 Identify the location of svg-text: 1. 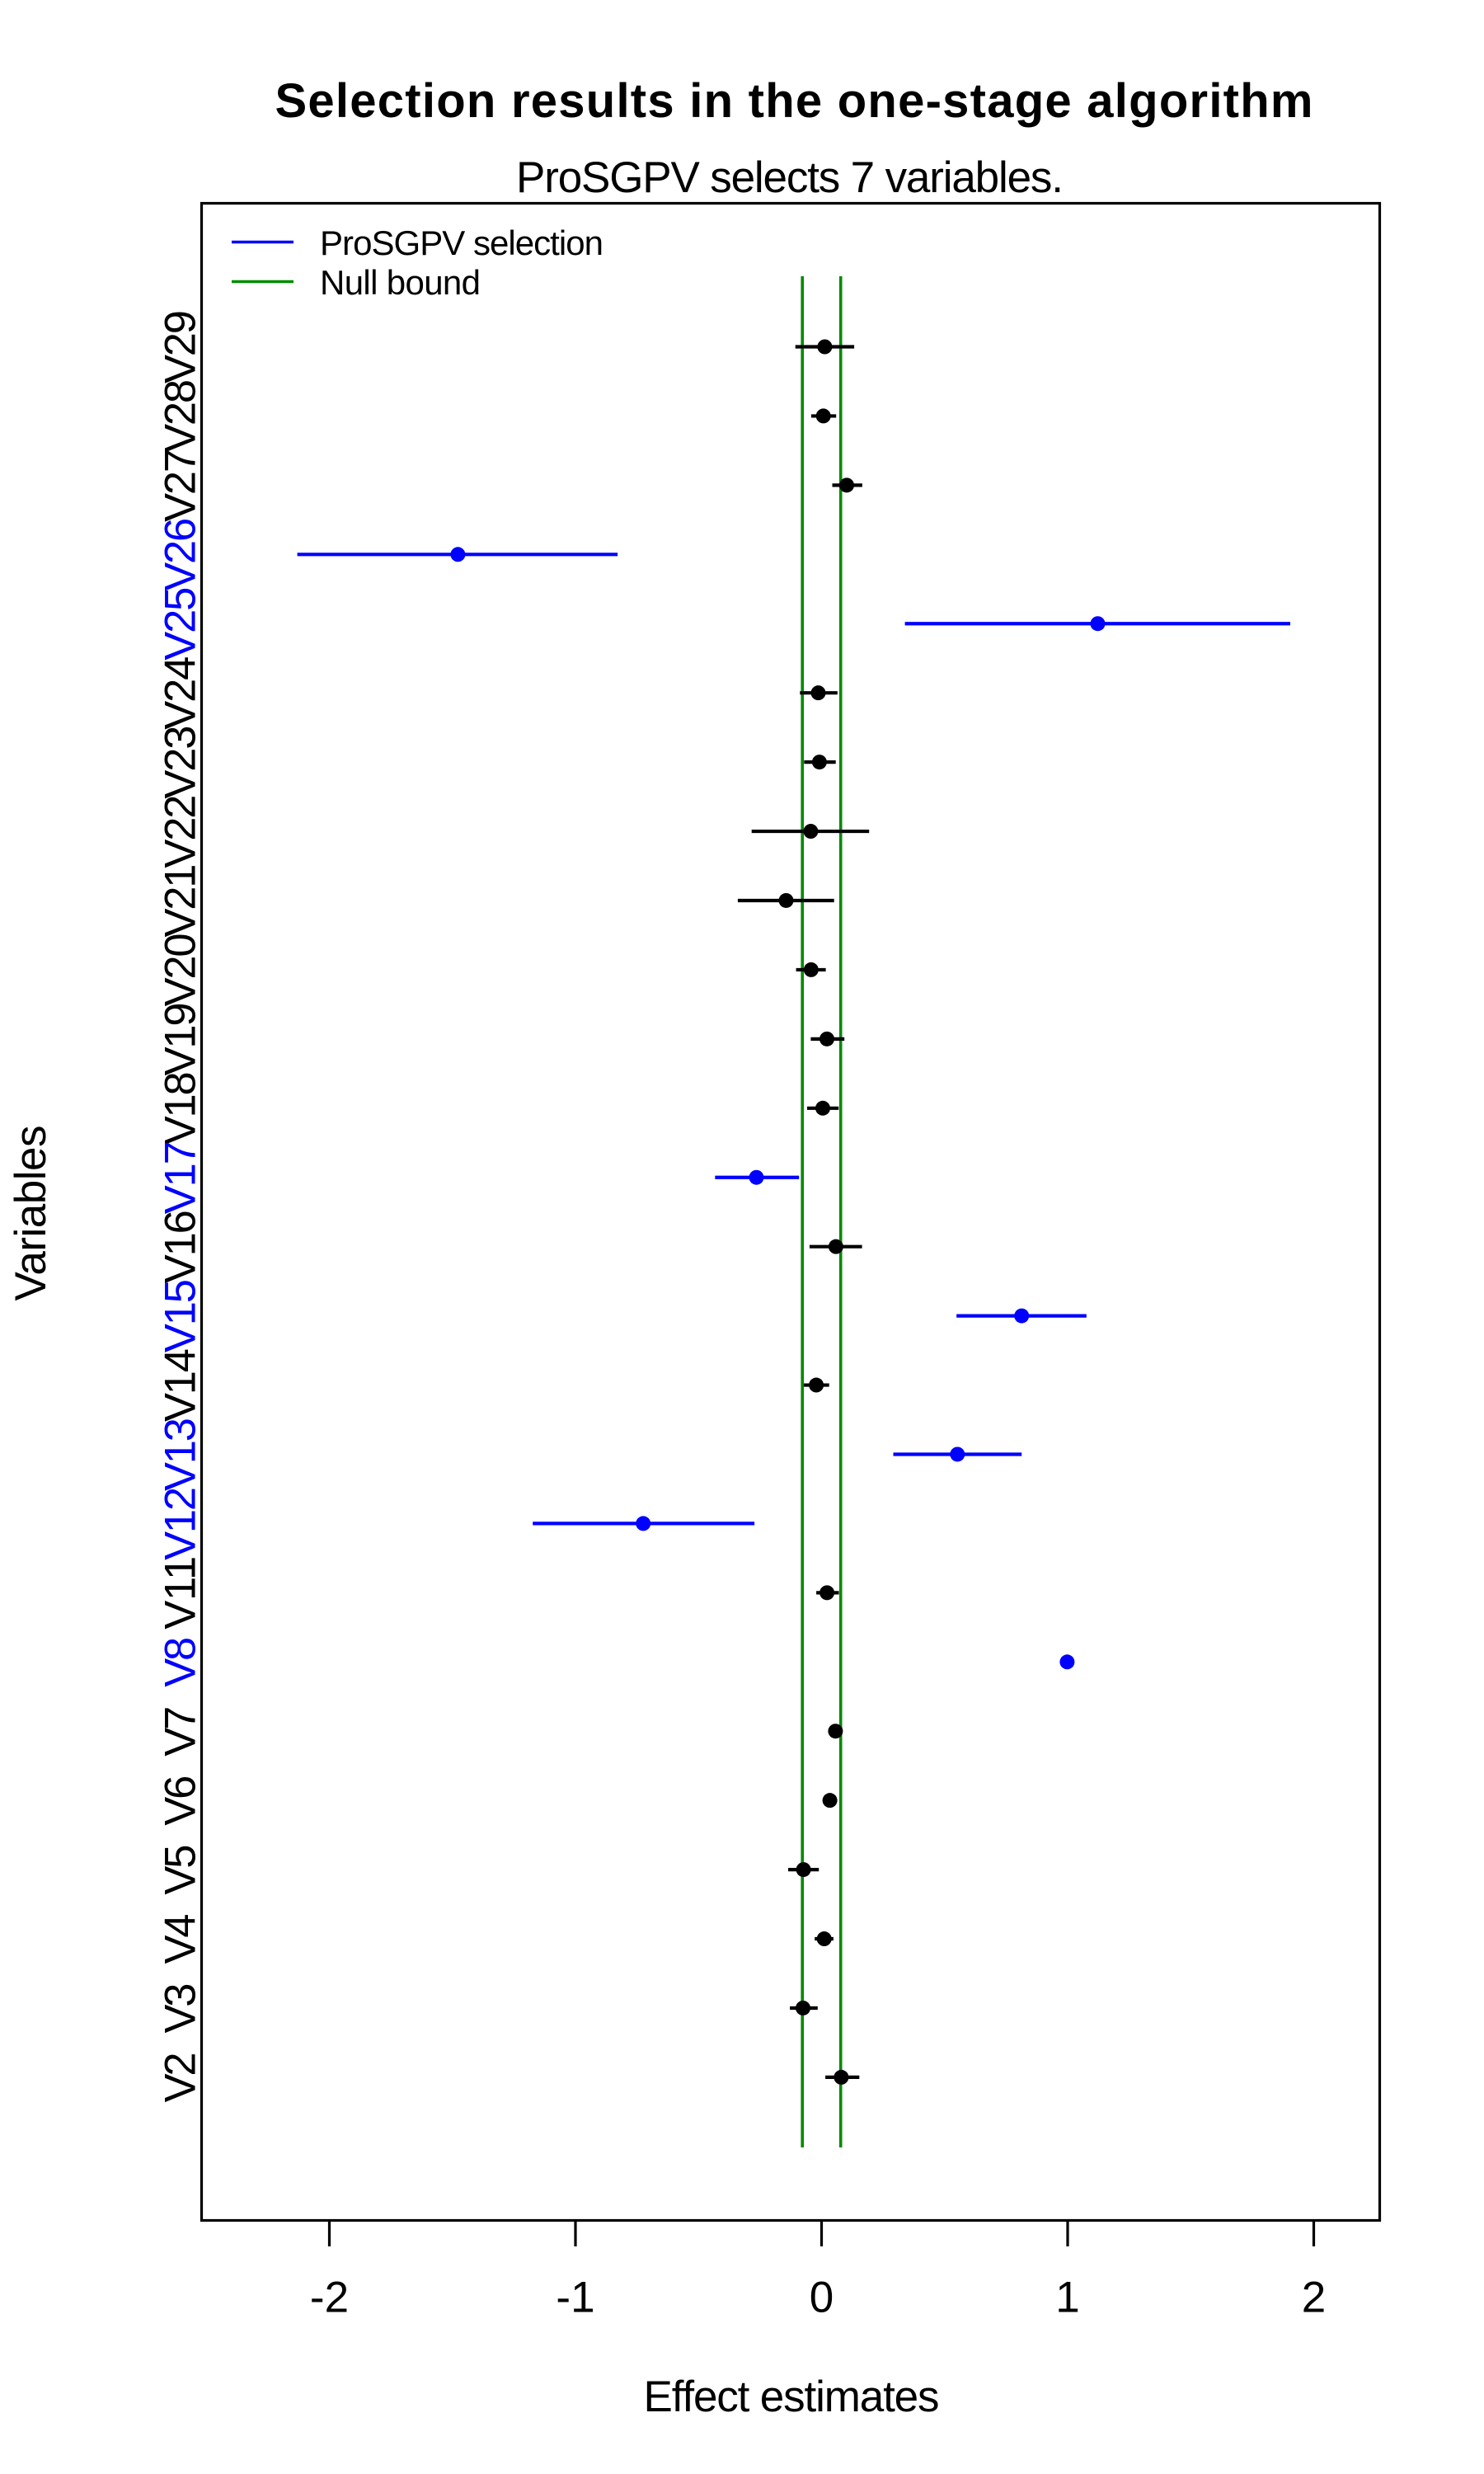
(1067, 2298).